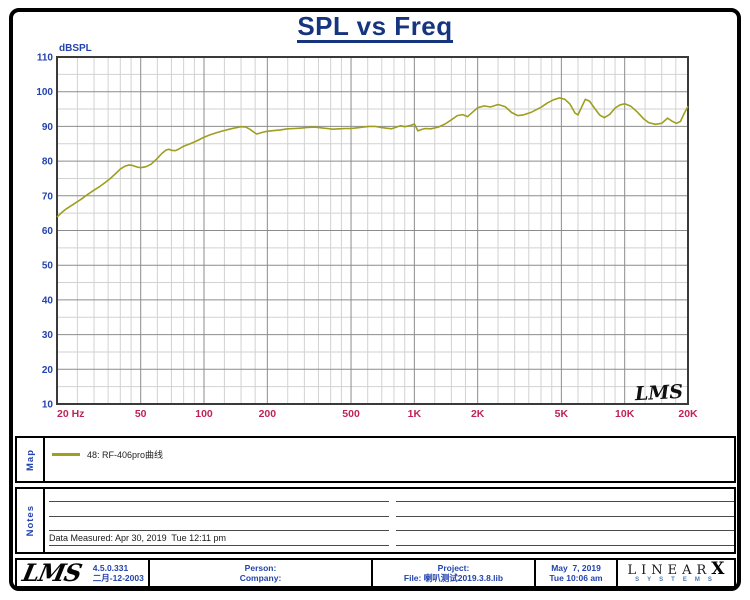  I want to click on map-panel-label-cell: Map, so click(31, 459).